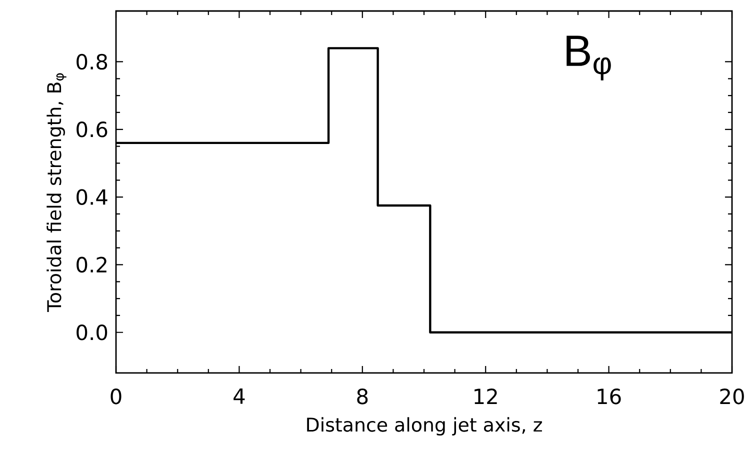 This screenshot has height=461, width=750. What do you see at coordinates (116, 396) in the screenshot?
I see `x-tick-label: 0` at bounding box center [116, 396].